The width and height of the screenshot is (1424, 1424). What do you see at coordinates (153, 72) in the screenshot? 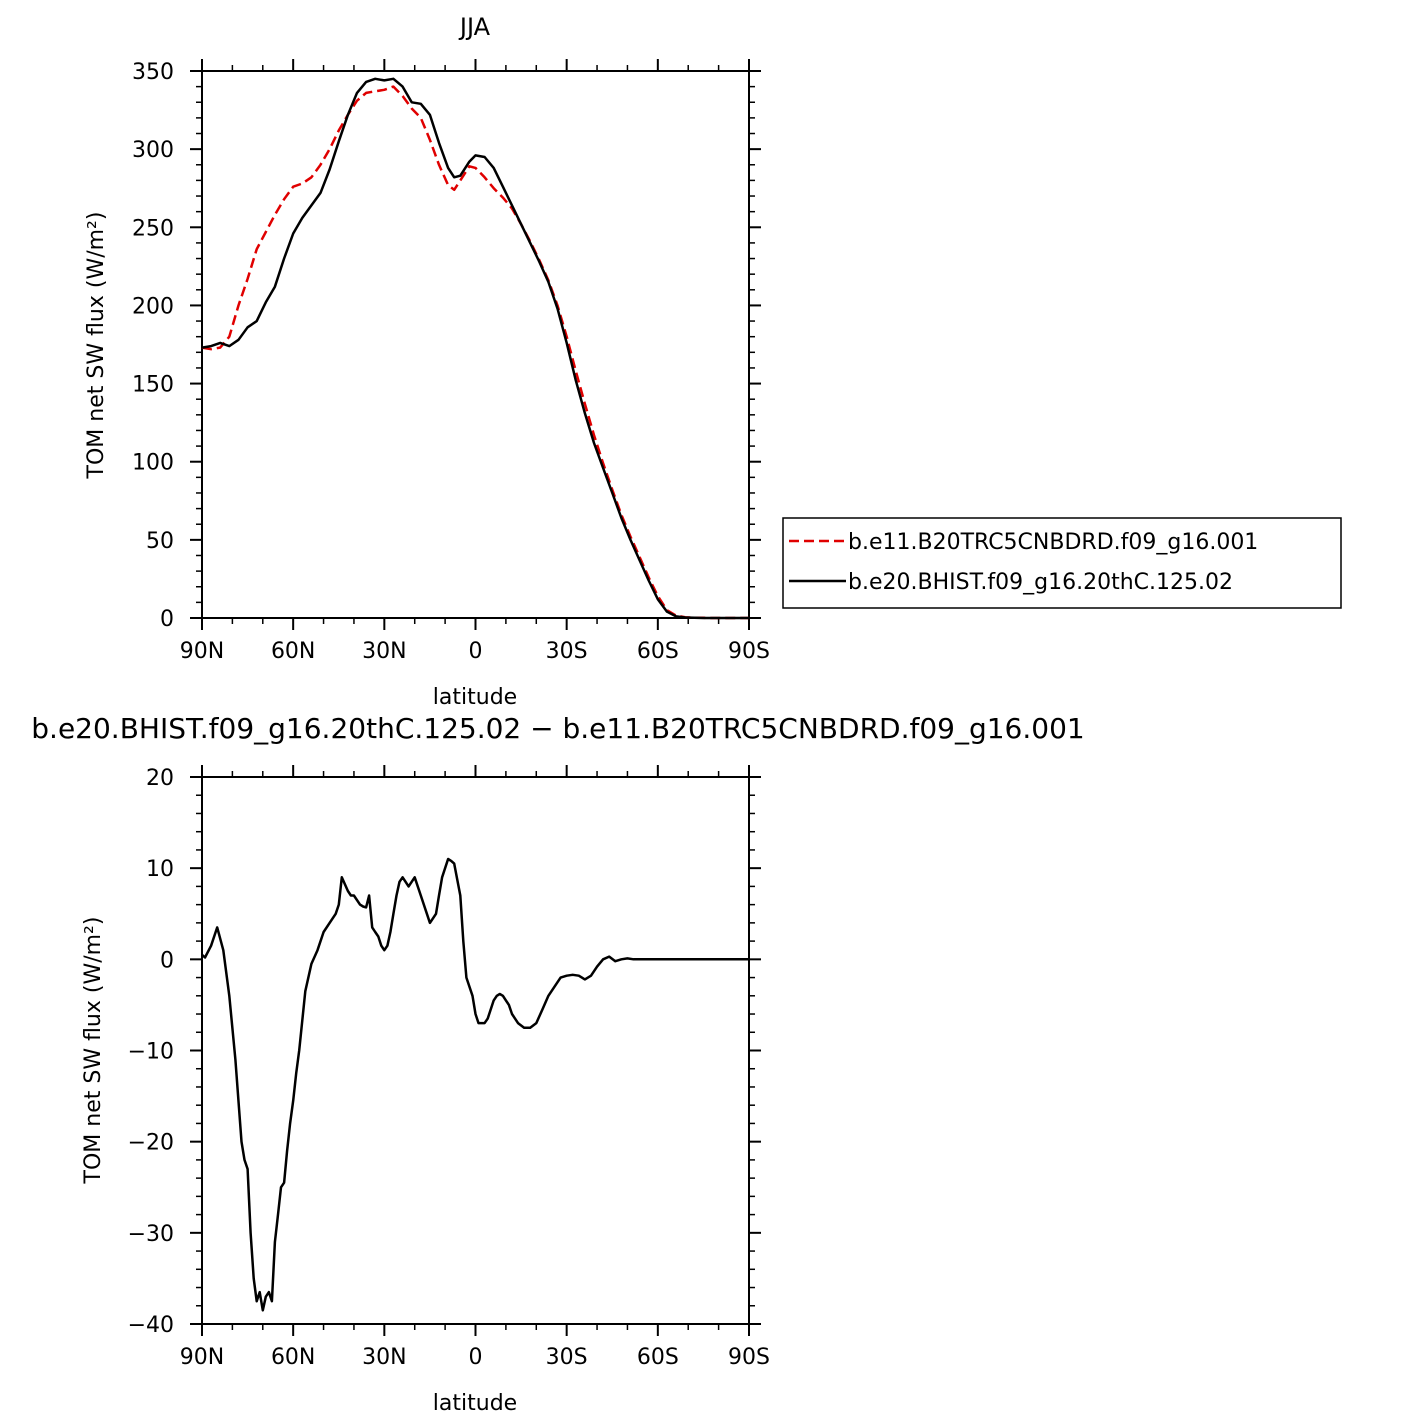
I see `top-y-tick-label: 350` at bounding box center [153, 72].